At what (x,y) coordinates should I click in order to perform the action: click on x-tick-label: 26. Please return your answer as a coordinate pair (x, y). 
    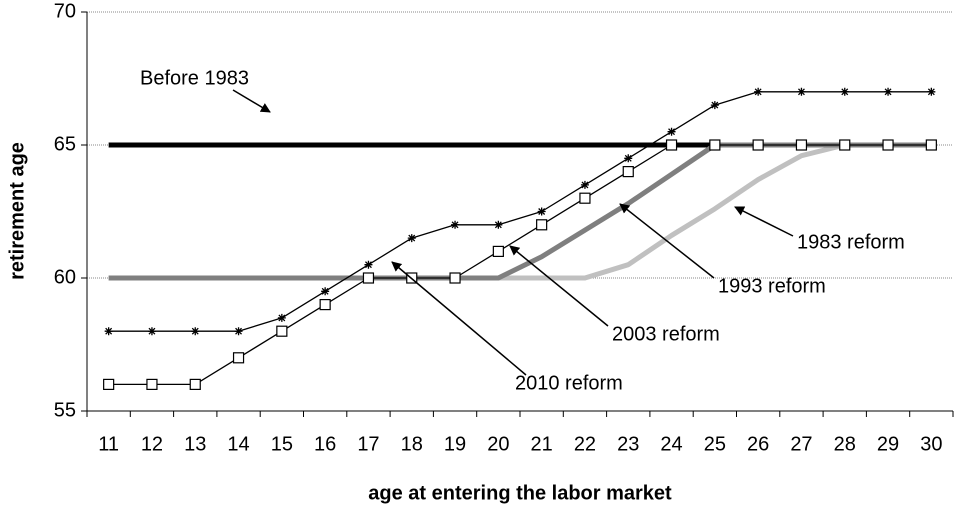
    Looking at the image, I should click on (758, 444).